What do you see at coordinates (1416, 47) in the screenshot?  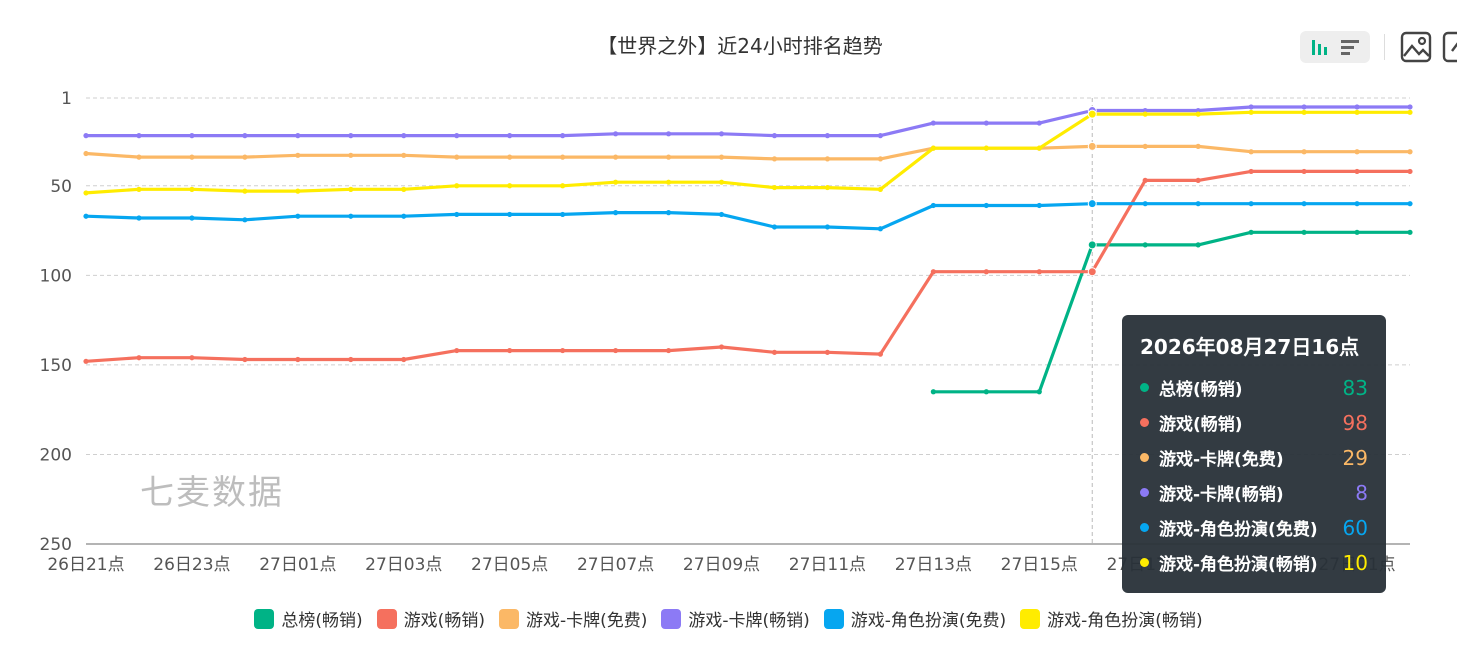 I see `image-download-icon` at bounding box center [1416, 47].